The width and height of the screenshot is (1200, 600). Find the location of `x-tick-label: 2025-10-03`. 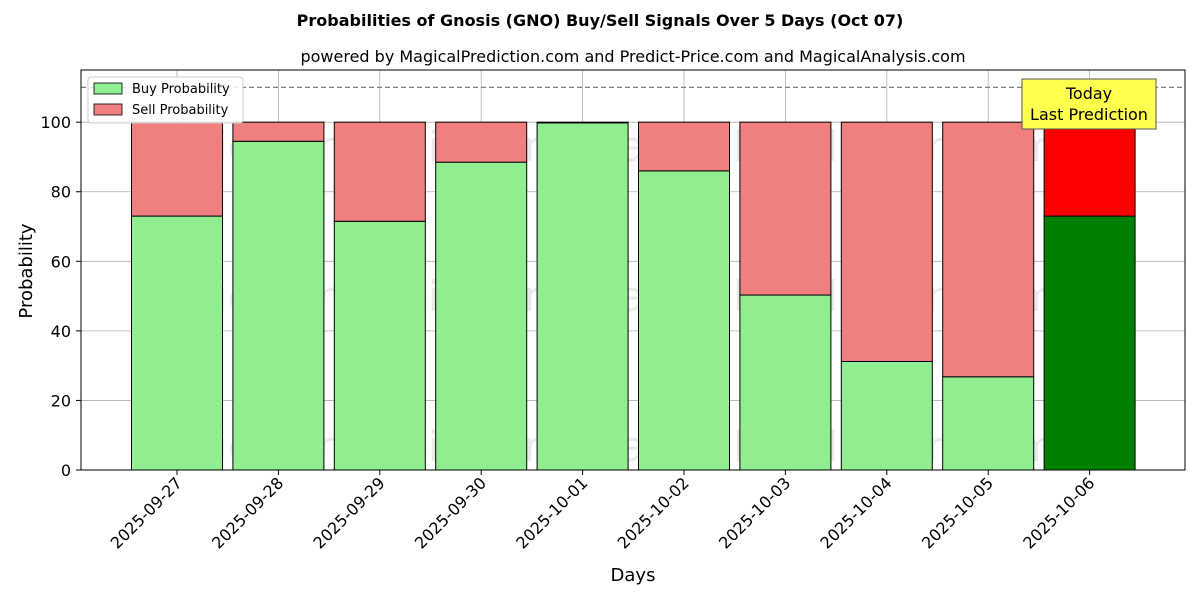

x-tick-label: 2025-10-03 is located at coordinates (754, 512).